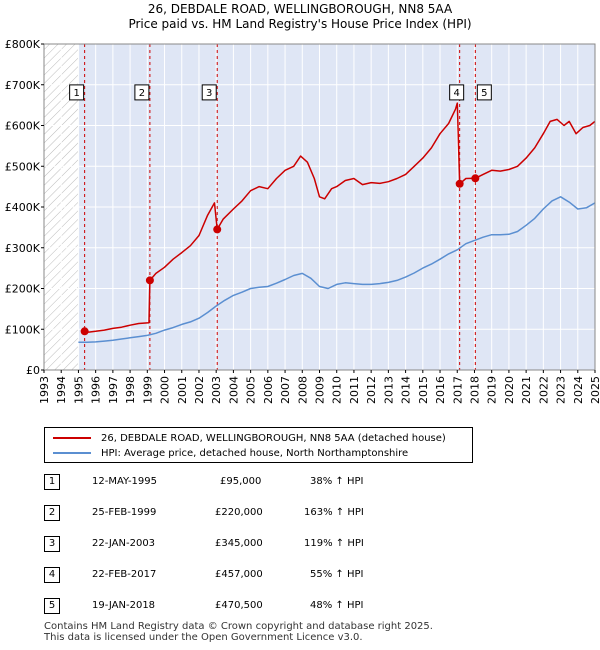 Image resolution: width=600 pixels, height=650 pixels. I want to click on sale-marker-label: 4, so click(456, 93).